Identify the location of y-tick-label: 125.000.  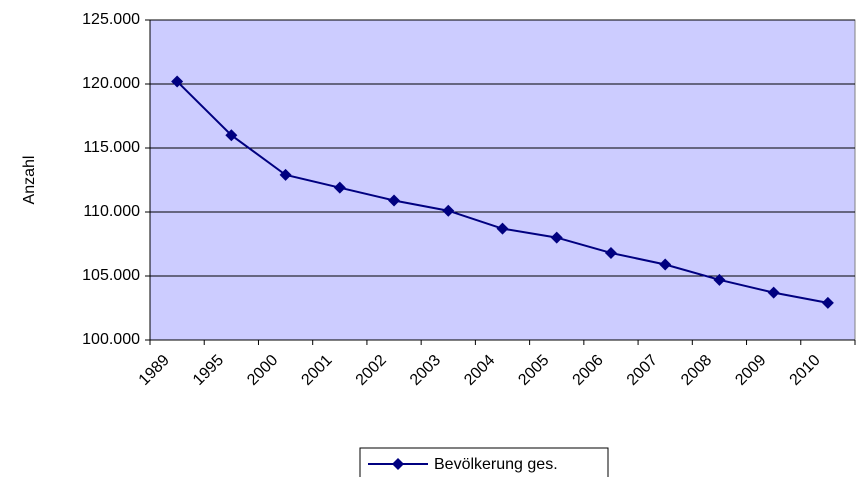
(111, 19).